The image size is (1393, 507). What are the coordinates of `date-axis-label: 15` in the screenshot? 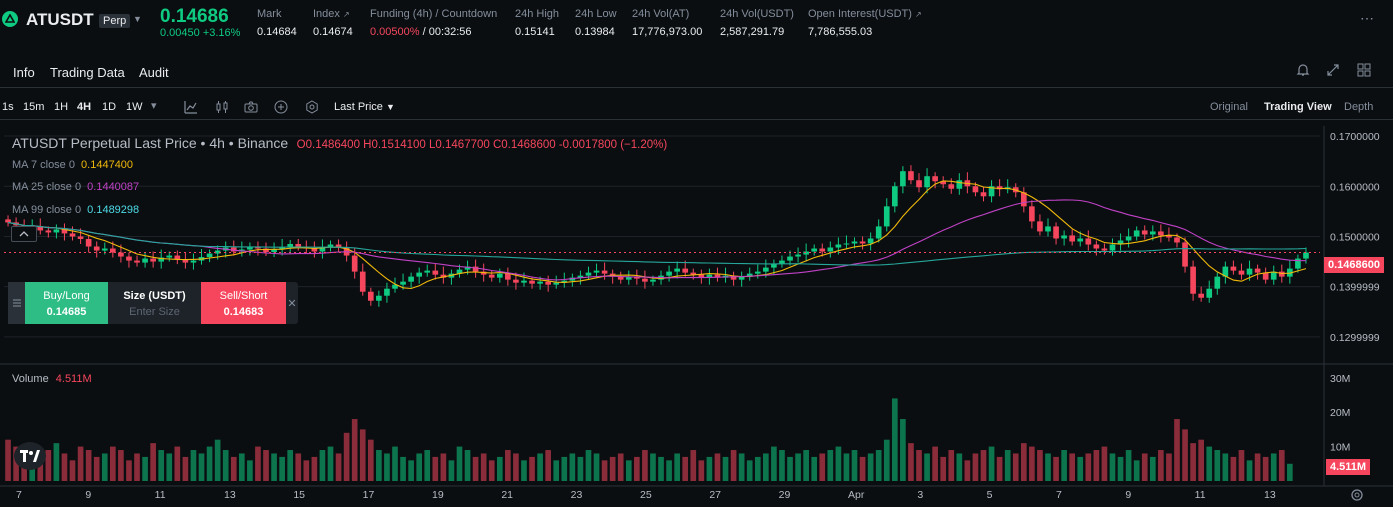 It's located at (299, 495).